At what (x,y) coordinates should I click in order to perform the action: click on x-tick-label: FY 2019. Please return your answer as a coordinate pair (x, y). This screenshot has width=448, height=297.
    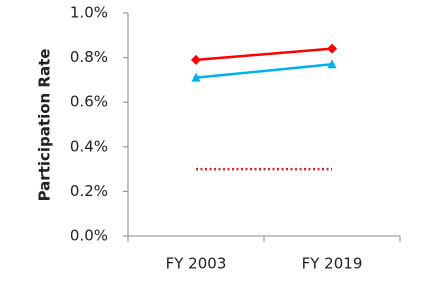
    Looking at the image, I should click on (332, 264).